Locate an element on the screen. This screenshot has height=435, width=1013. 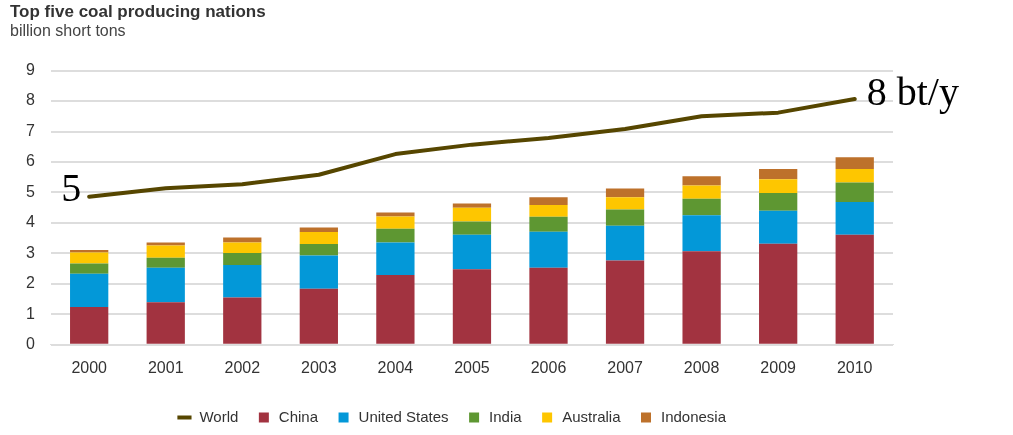
legend-label: India is located at coordinates (506, 416).